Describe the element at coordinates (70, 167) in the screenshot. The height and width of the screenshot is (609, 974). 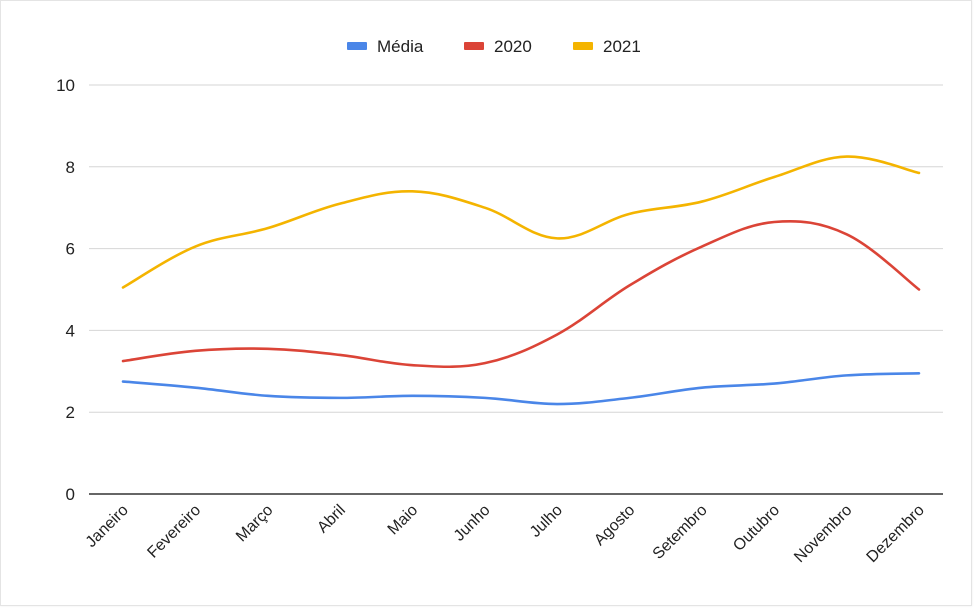
I see `y-tick-label: 8` at that location.